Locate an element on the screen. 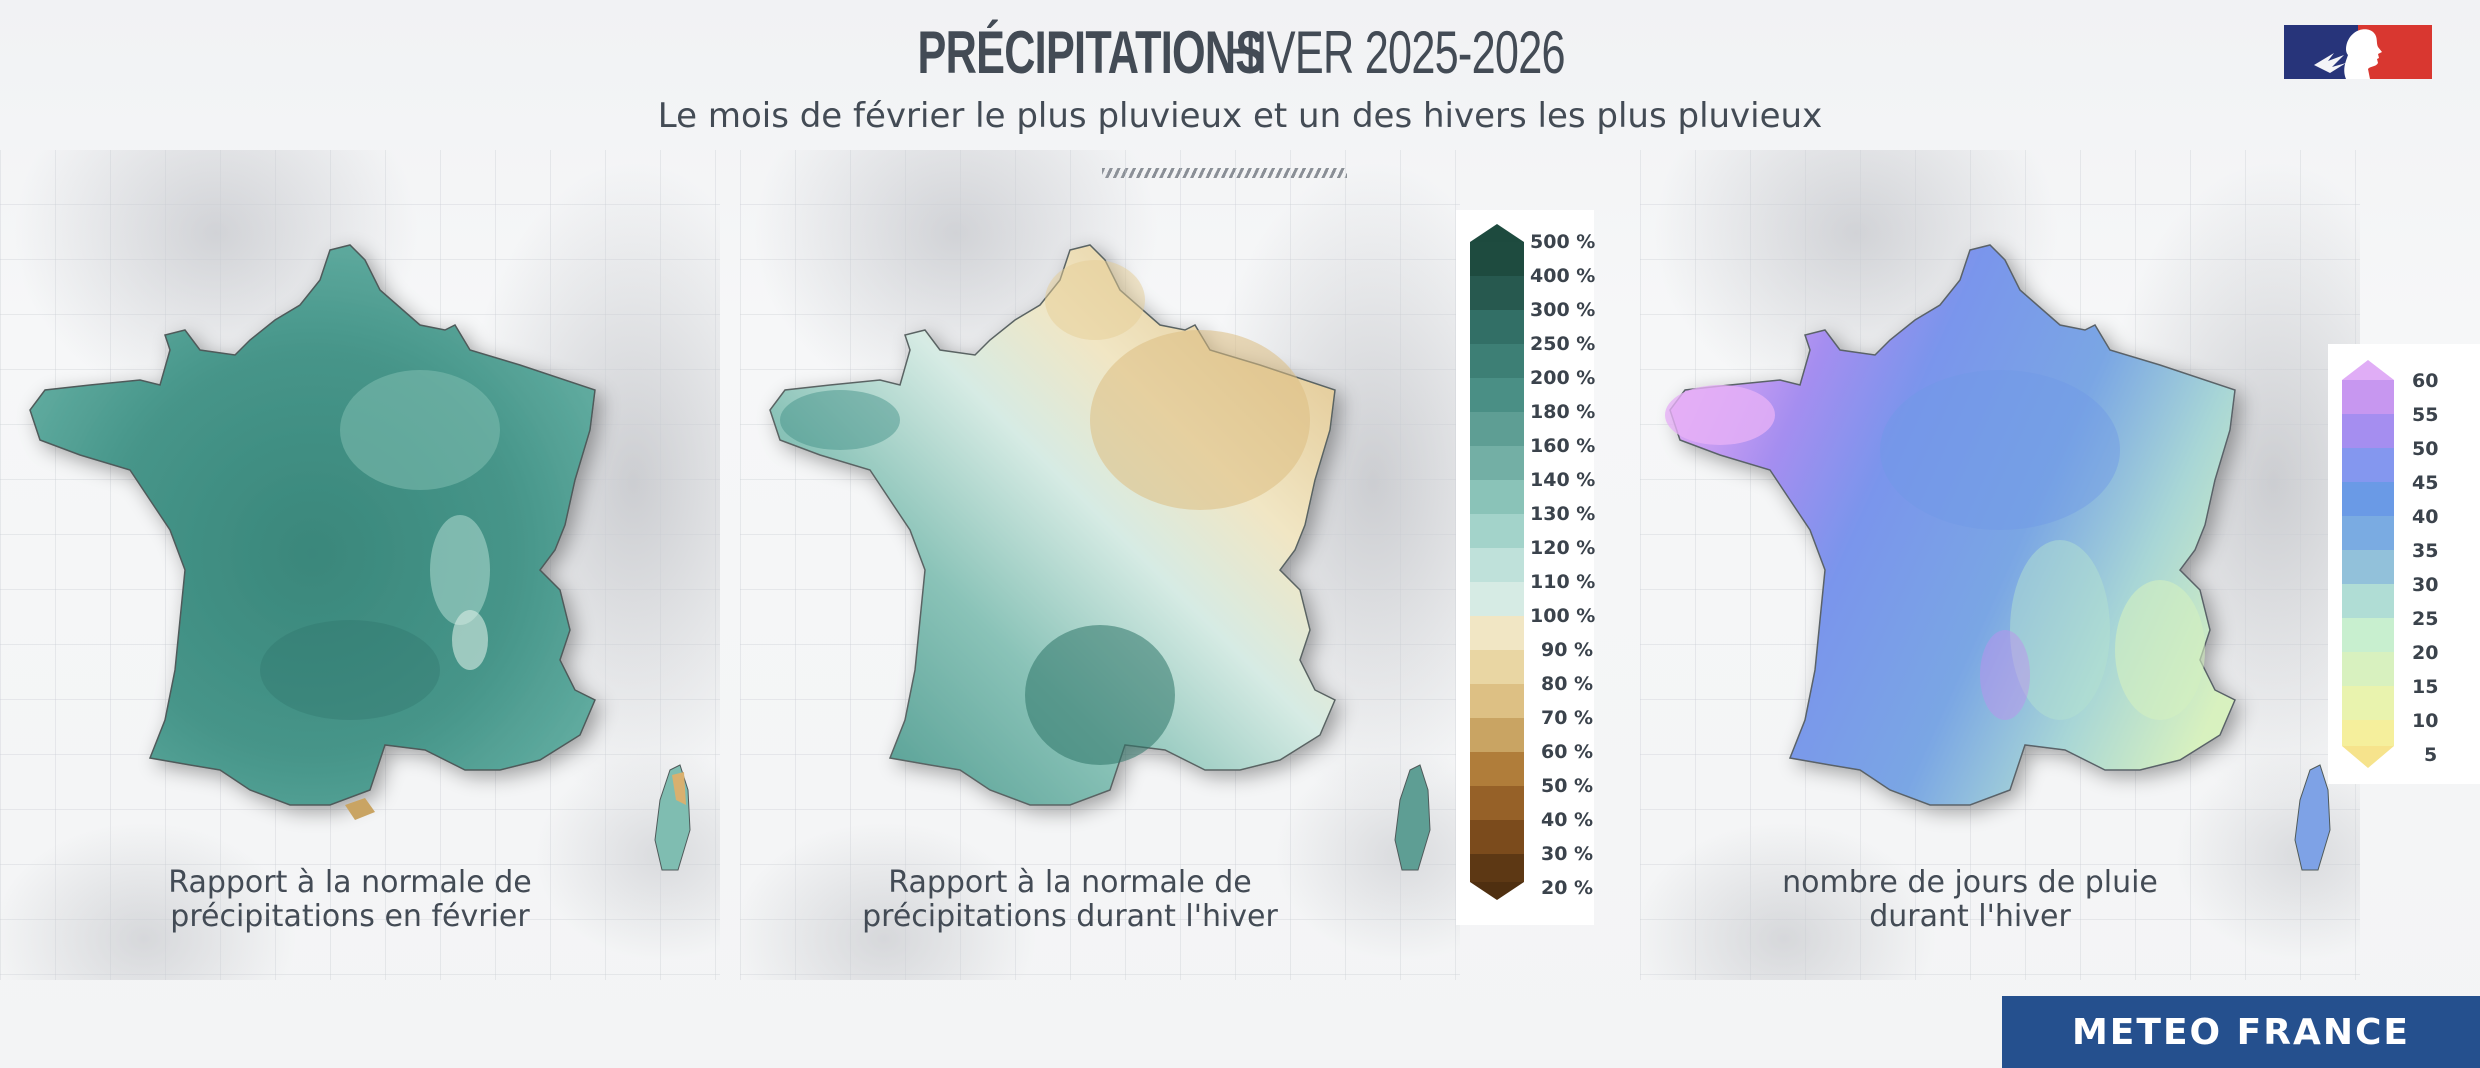 Image resolution: width=2480 pixels, height=1068 pixels. ratio-tick-110: 110 % is located at coordinates (1563, 582).